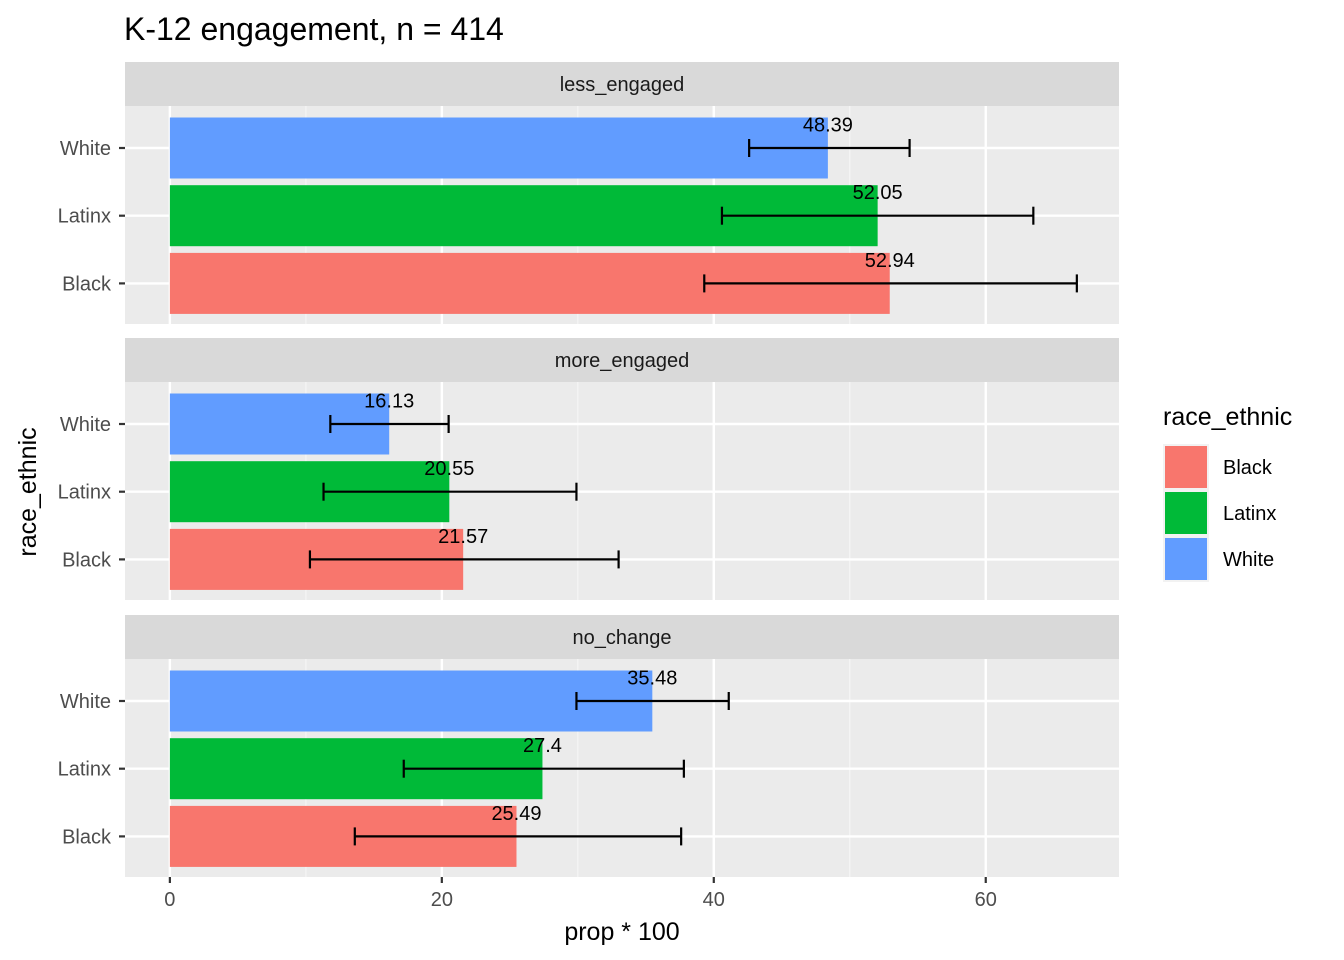 This screenshot has width=1344, height=960. What do you see at coordinates (1186, 467) in the screenshot?
I see `legend-swatch-black` at bounding box center [1186, 467].